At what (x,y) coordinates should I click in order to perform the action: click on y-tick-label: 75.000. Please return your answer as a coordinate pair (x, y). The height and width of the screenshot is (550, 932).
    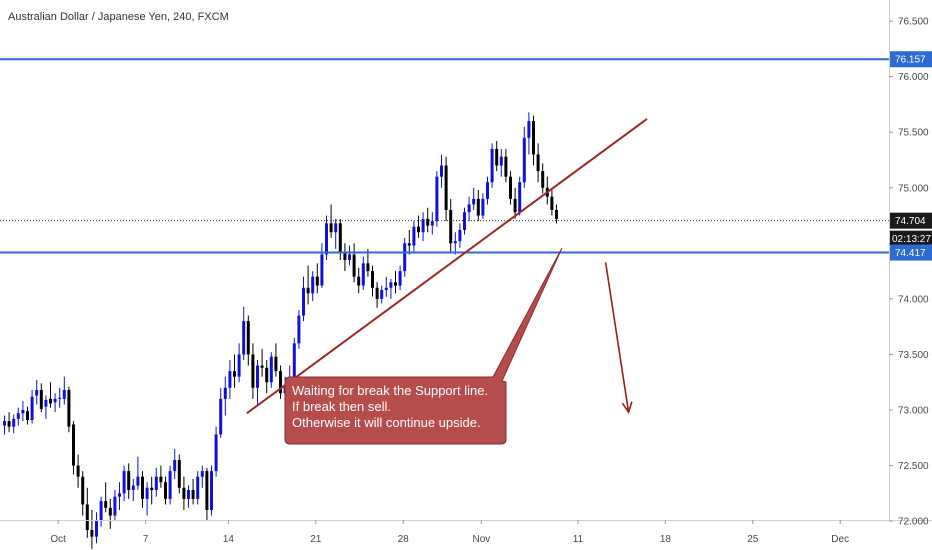
    Looking at the image, I should click on (913, 188).